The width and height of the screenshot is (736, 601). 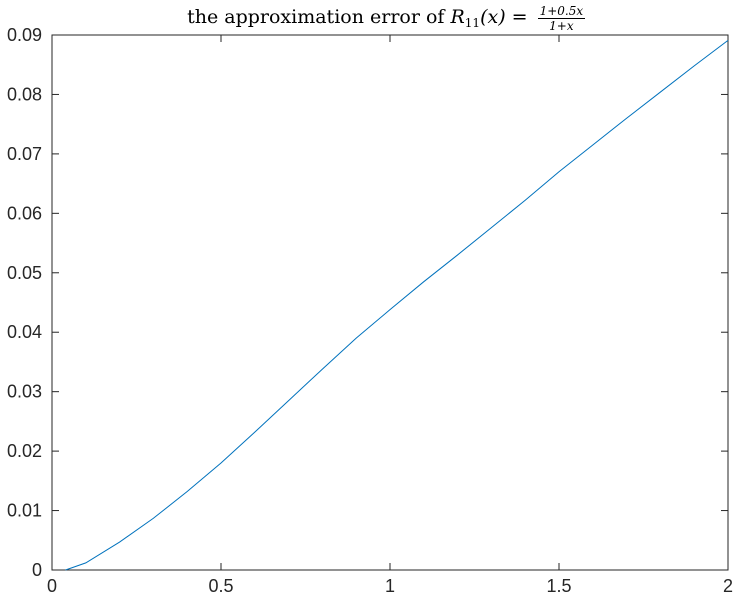 What do you see at coordinates (390, 586) in the screenshot?
I see `x-tick-label: 1` at bounding box center [390, 586].